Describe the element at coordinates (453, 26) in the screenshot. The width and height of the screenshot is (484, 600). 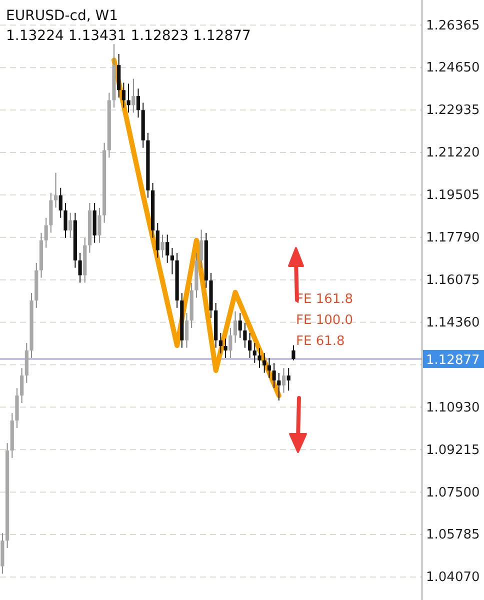
I see `y-tick-label: 1.26365` at that location.